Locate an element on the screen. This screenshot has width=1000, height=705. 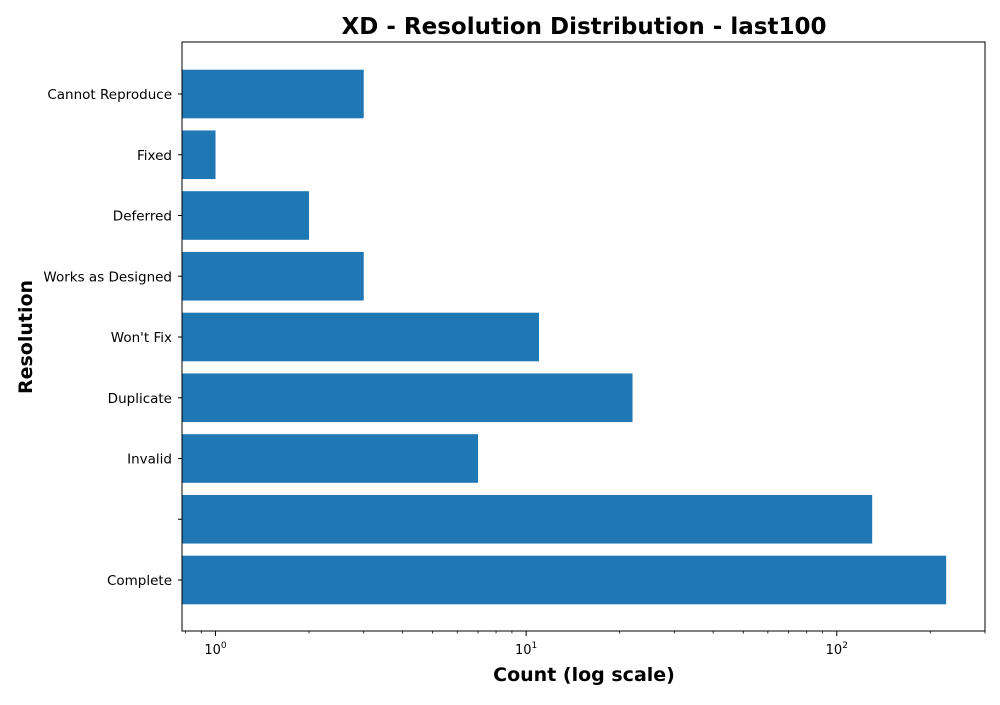
x-tick-label-2: 10² is located at coordinates (837, 649).